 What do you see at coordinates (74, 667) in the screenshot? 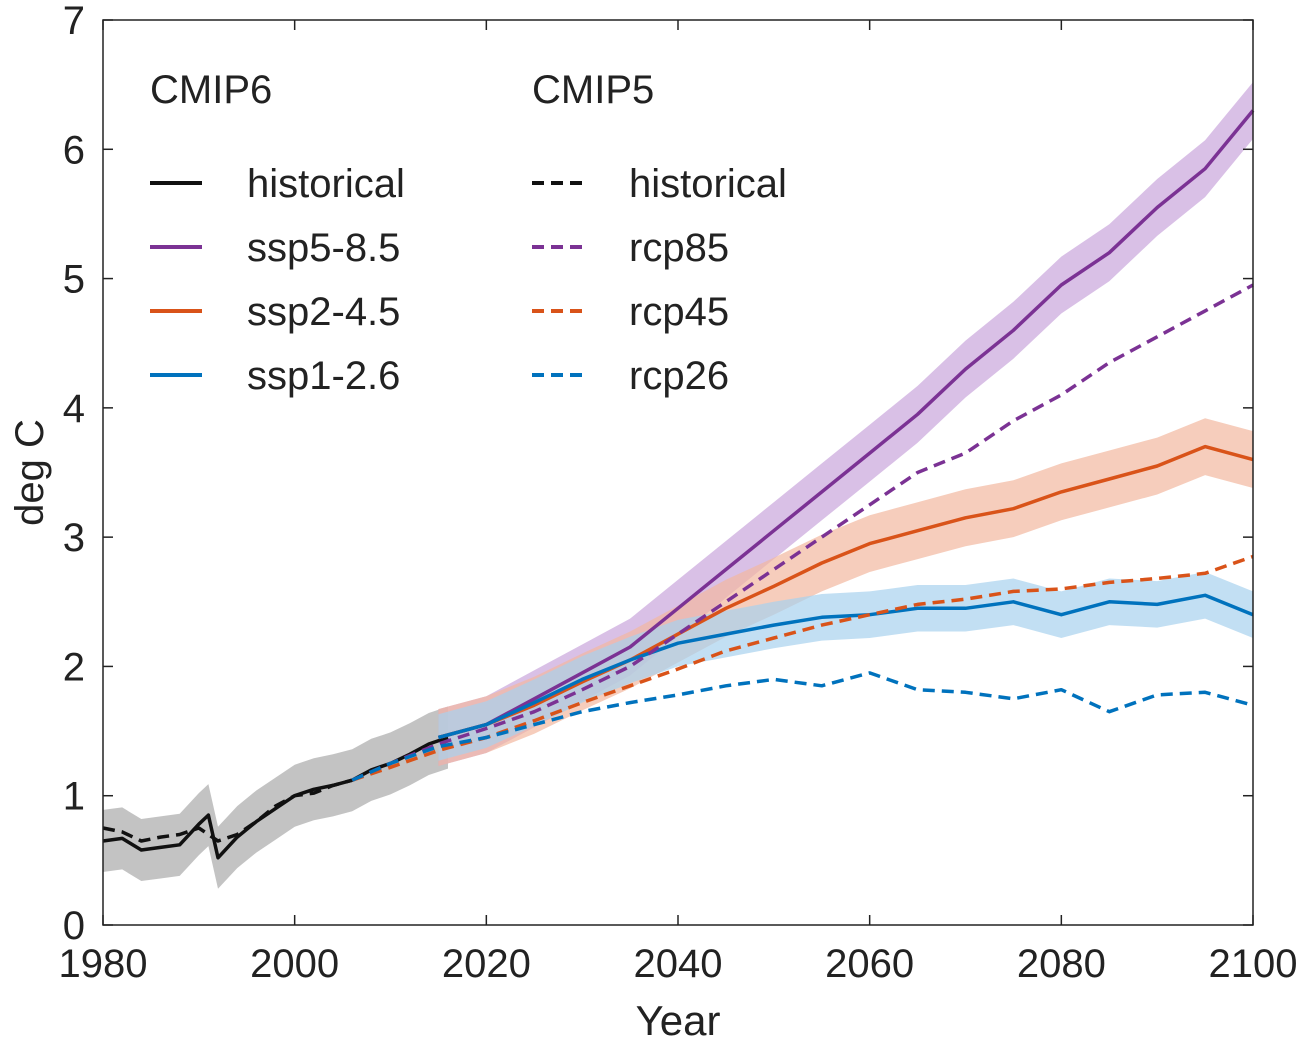
I see `y-tick-label-2: 2` at bounding box center [74, 667].